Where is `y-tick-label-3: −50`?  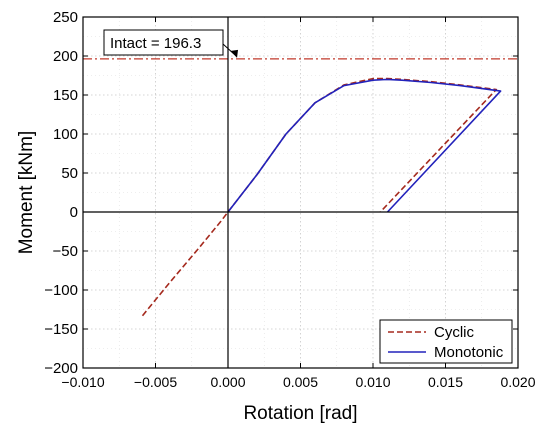 y-tick-label-3: −50 is located at coordinates (65, 251).